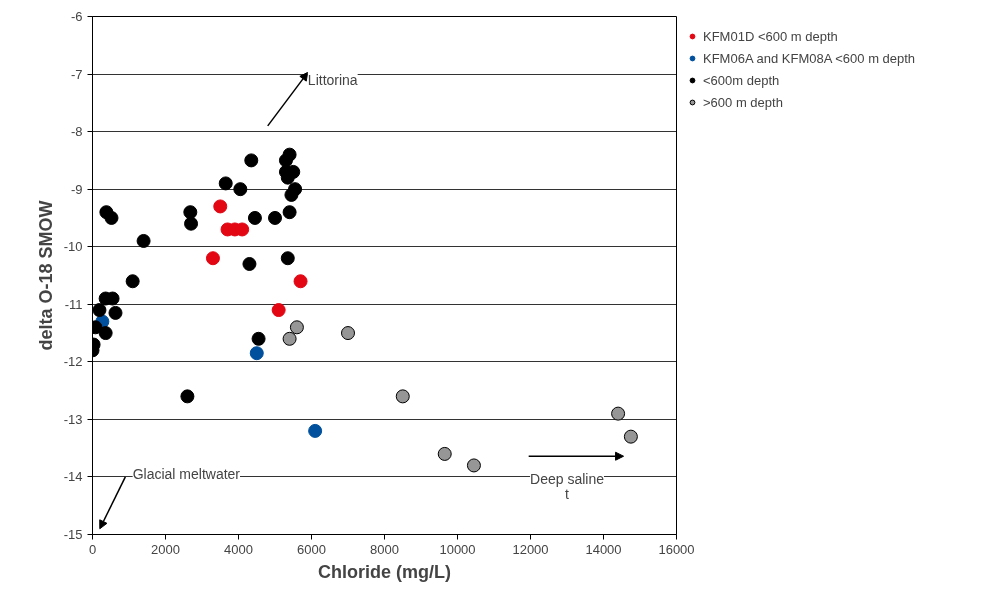  What do you see at coordinates (567, 486) in the screenshot?
I see `annotation: Deep saline t` at bounding box center [567, 486].